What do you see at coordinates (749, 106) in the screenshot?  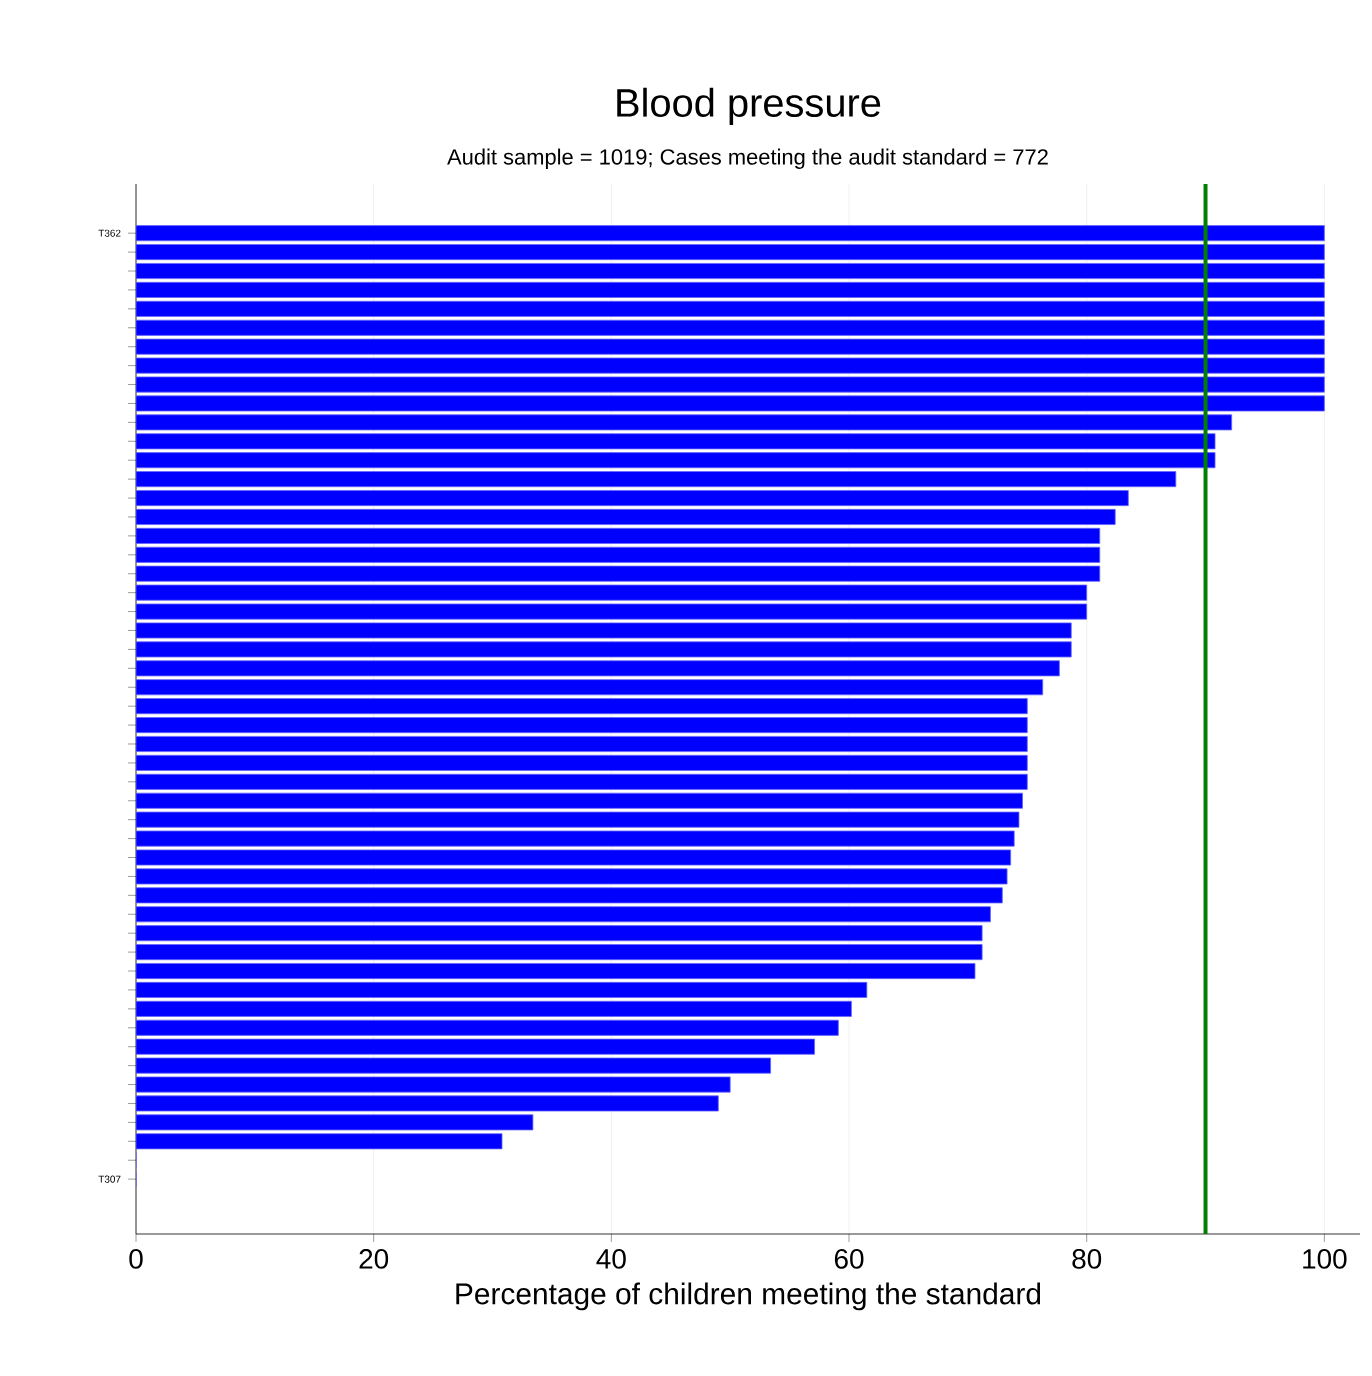 I see `chart-title: Blood pressure` at bounding box center [749, 106].